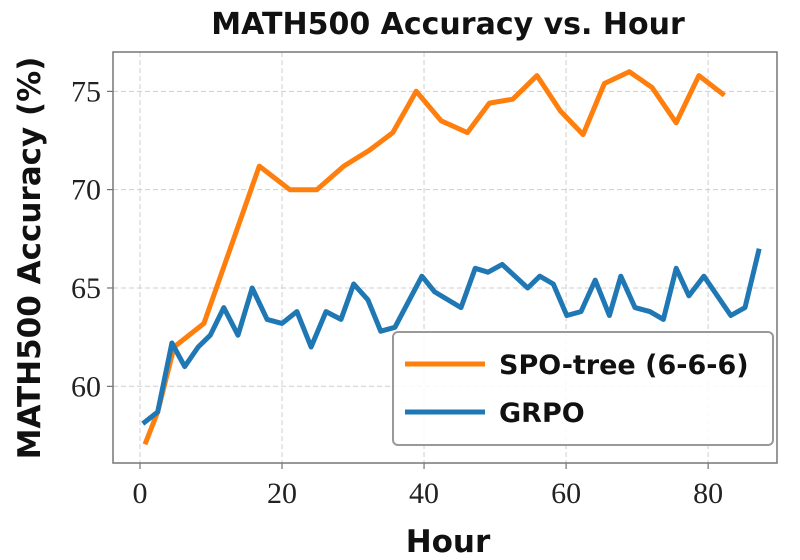  I want to click on y-tick-label: 60, so click(86, 386).